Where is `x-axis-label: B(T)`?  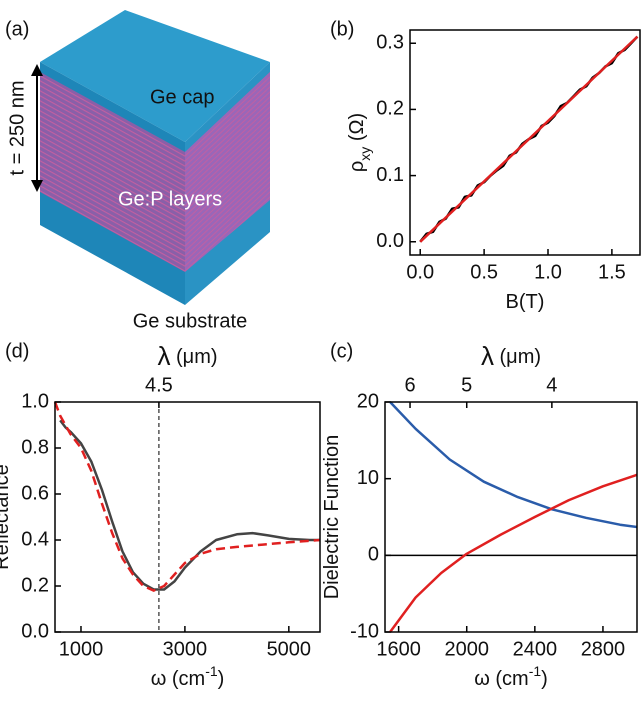
x-axis-label: B(T) is located at coordinates (525, 302).